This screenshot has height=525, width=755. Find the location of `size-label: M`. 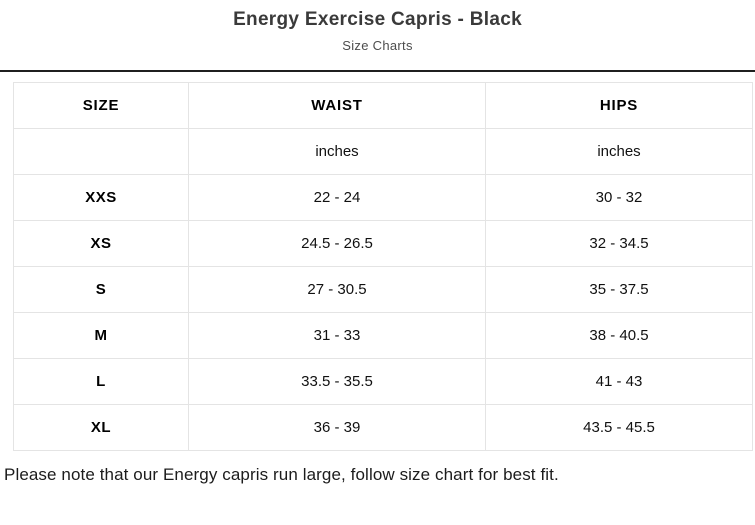

size-label: M is located at coordinates (101, 335).